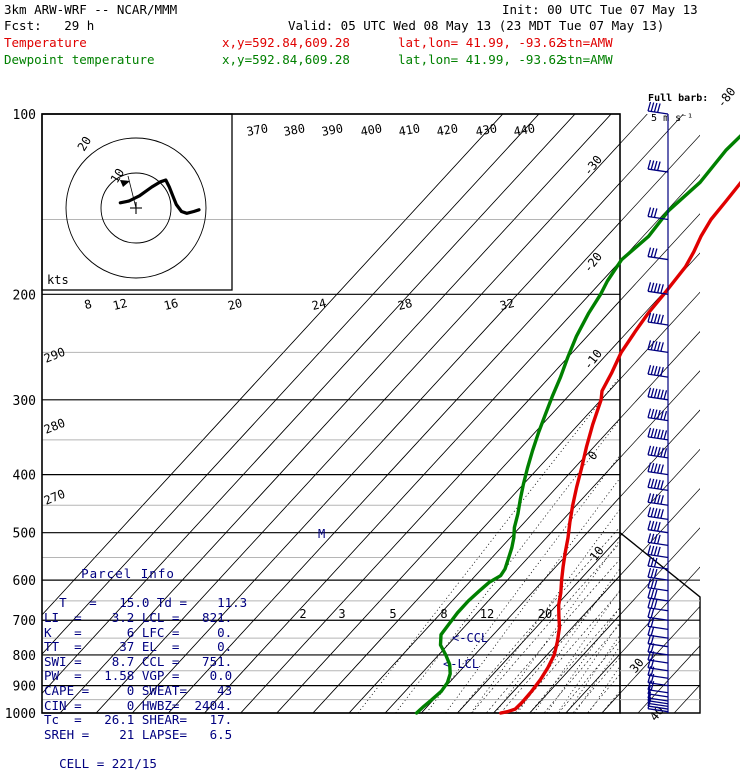  Describe the element at coordinates (45, 42) in the screenshot. I see `temperature-legend-label: Temperature` at that location.